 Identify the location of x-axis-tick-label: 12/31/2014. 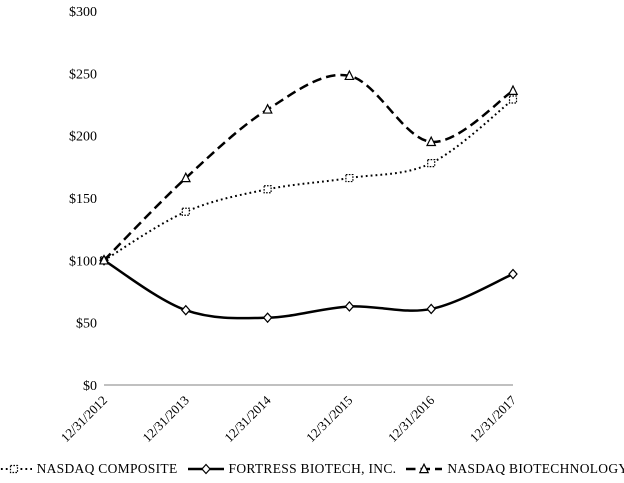
(247, 418).